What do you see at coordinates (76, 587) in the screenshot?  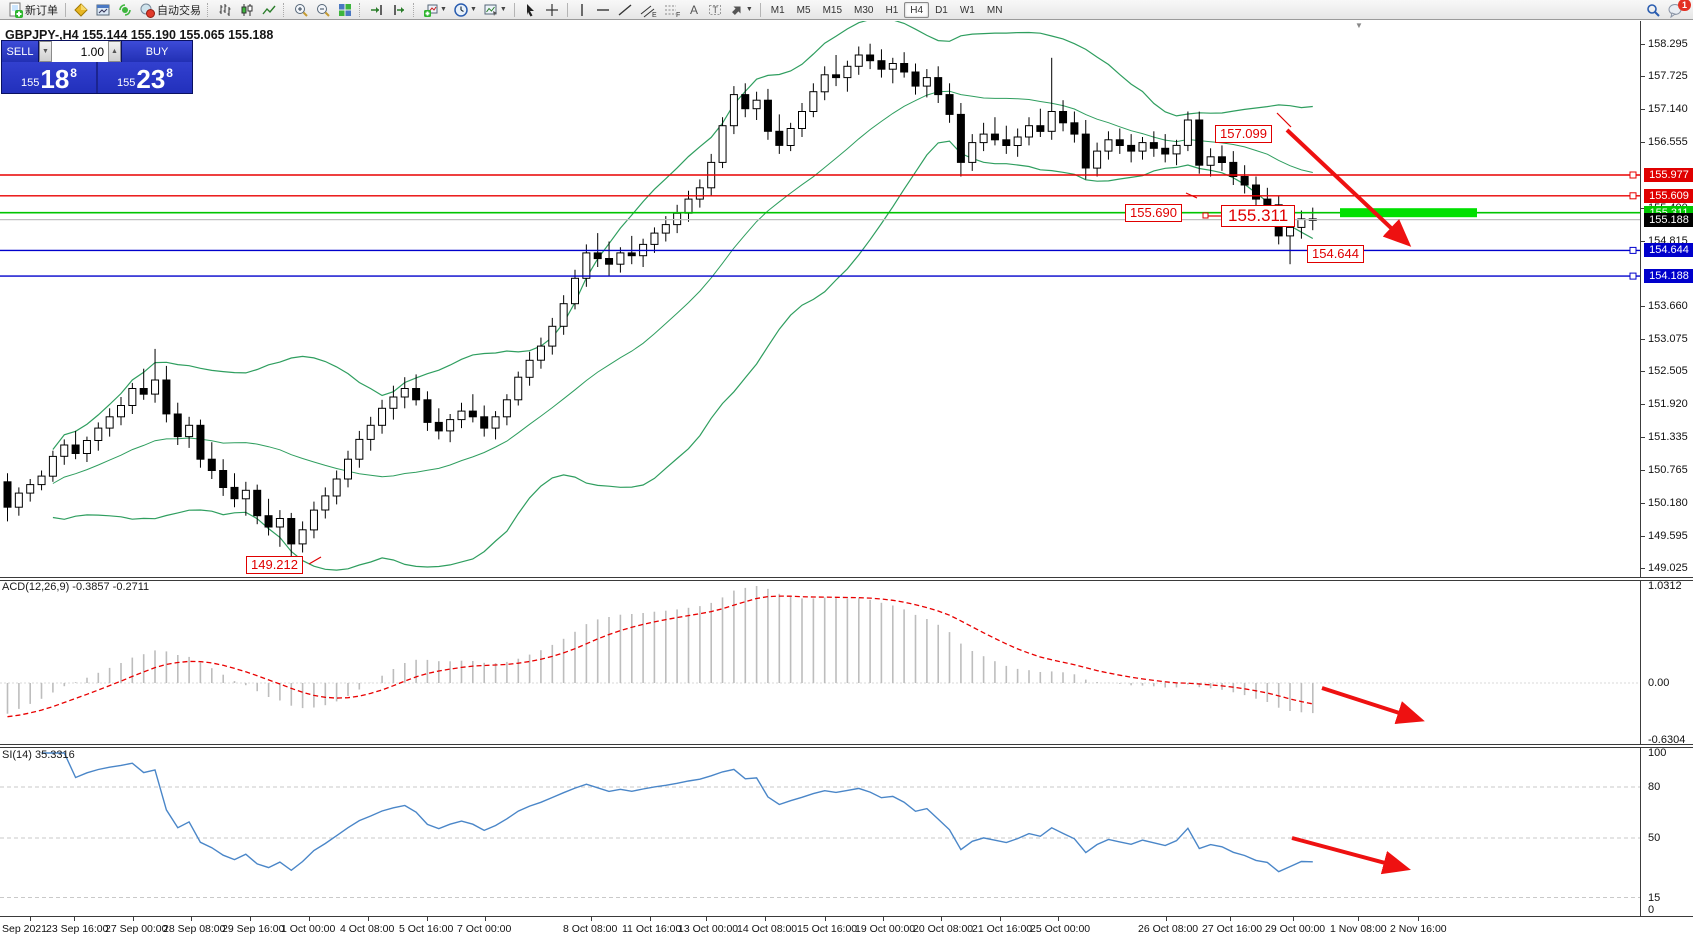 I see `macd-label: ACD(12,26,9) -0.3857 -0.2711` at bounding box center [76, 587].